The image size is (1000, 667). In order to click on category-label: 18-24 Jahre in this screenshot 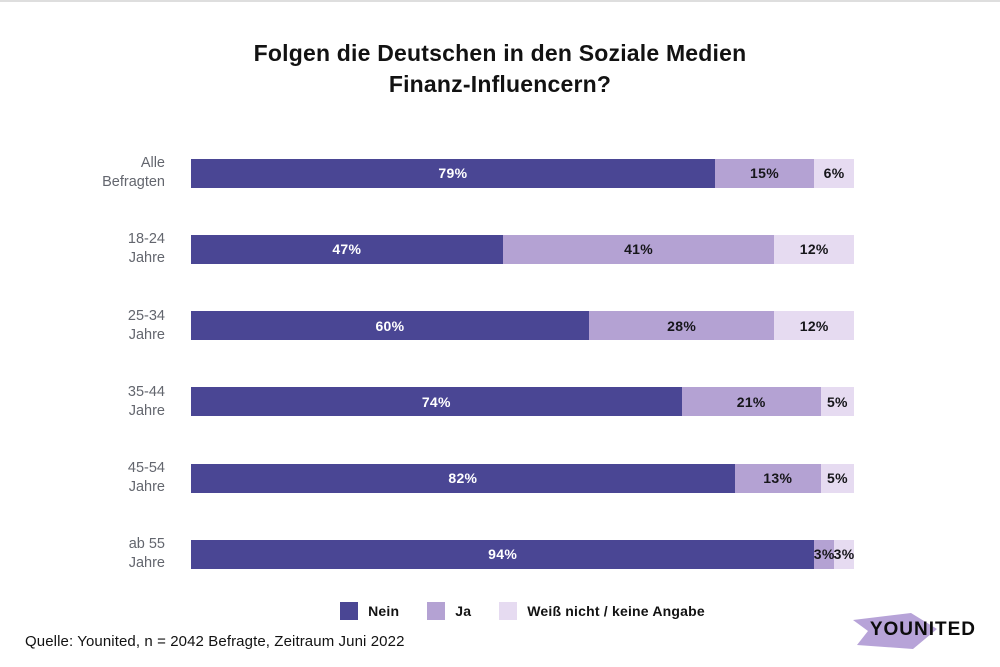, I will do `click(146, 249)`.